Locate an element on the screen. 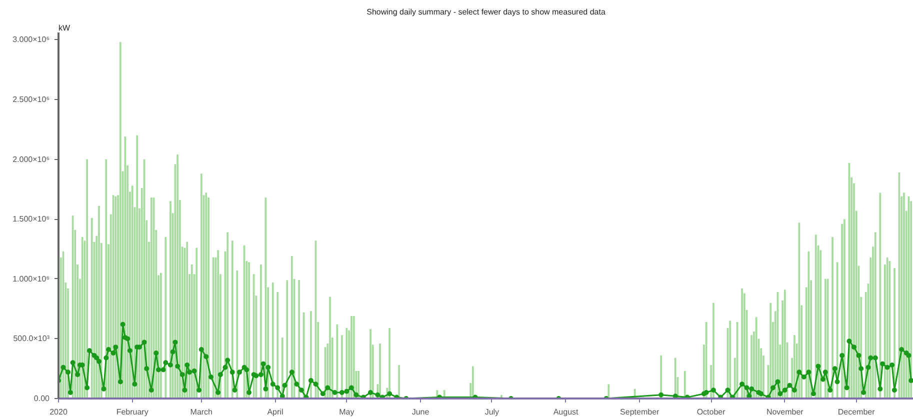 This screenshot has height=419, width=913. y-tick-label: 3.000×10⁶ is located at coordinates (31, 39).